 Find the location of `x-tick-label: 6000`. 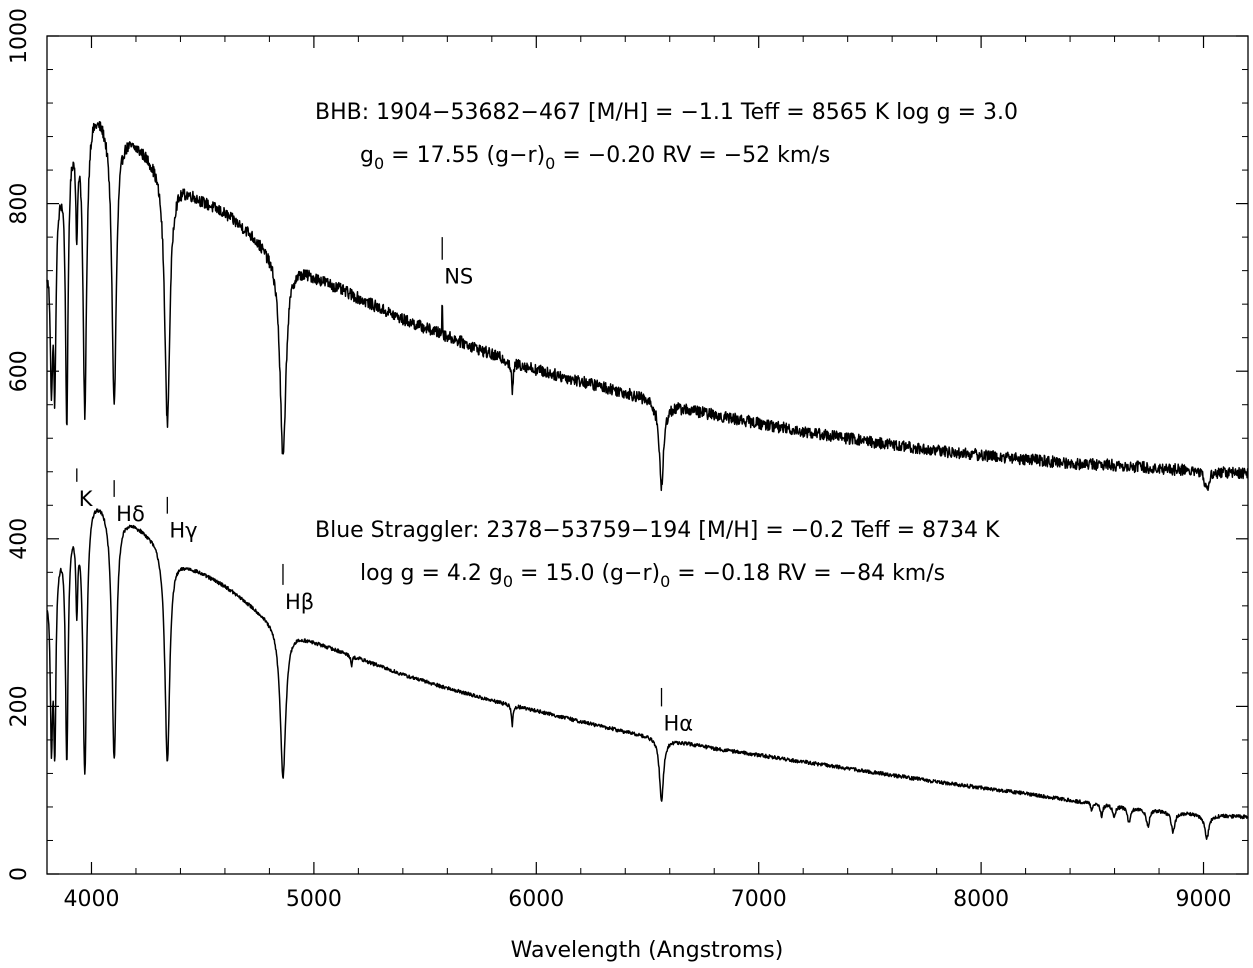

x-tick-label: 6000 is located at coordinates (536, 899).